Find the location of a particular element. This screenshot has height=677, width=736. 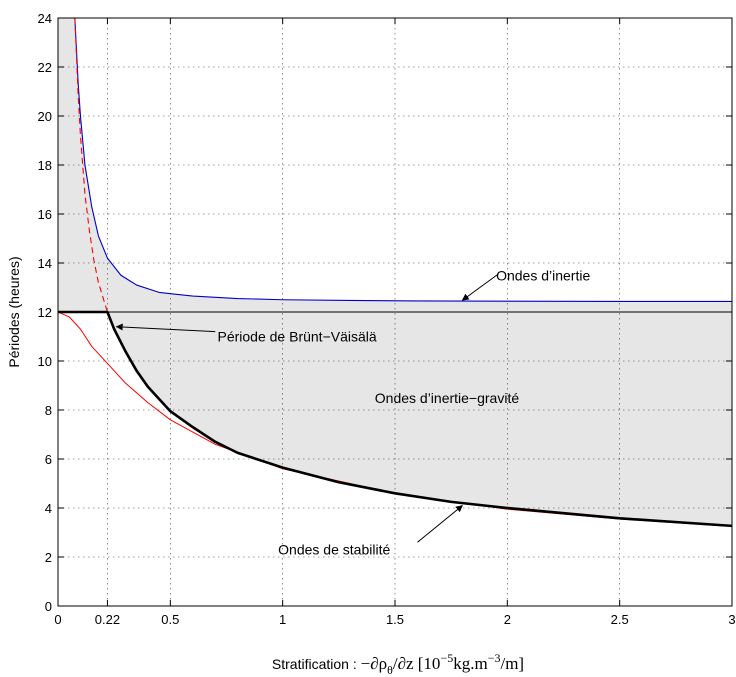

y-tick-label: 10 is located at coordinates (45, 361).